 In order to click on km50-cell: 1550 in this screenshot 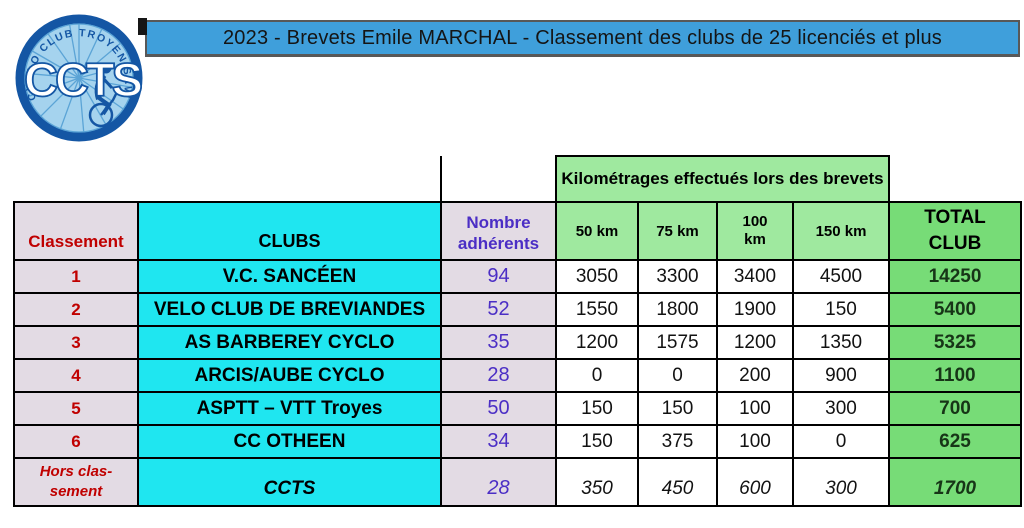, I will do `click(597, 309)`.